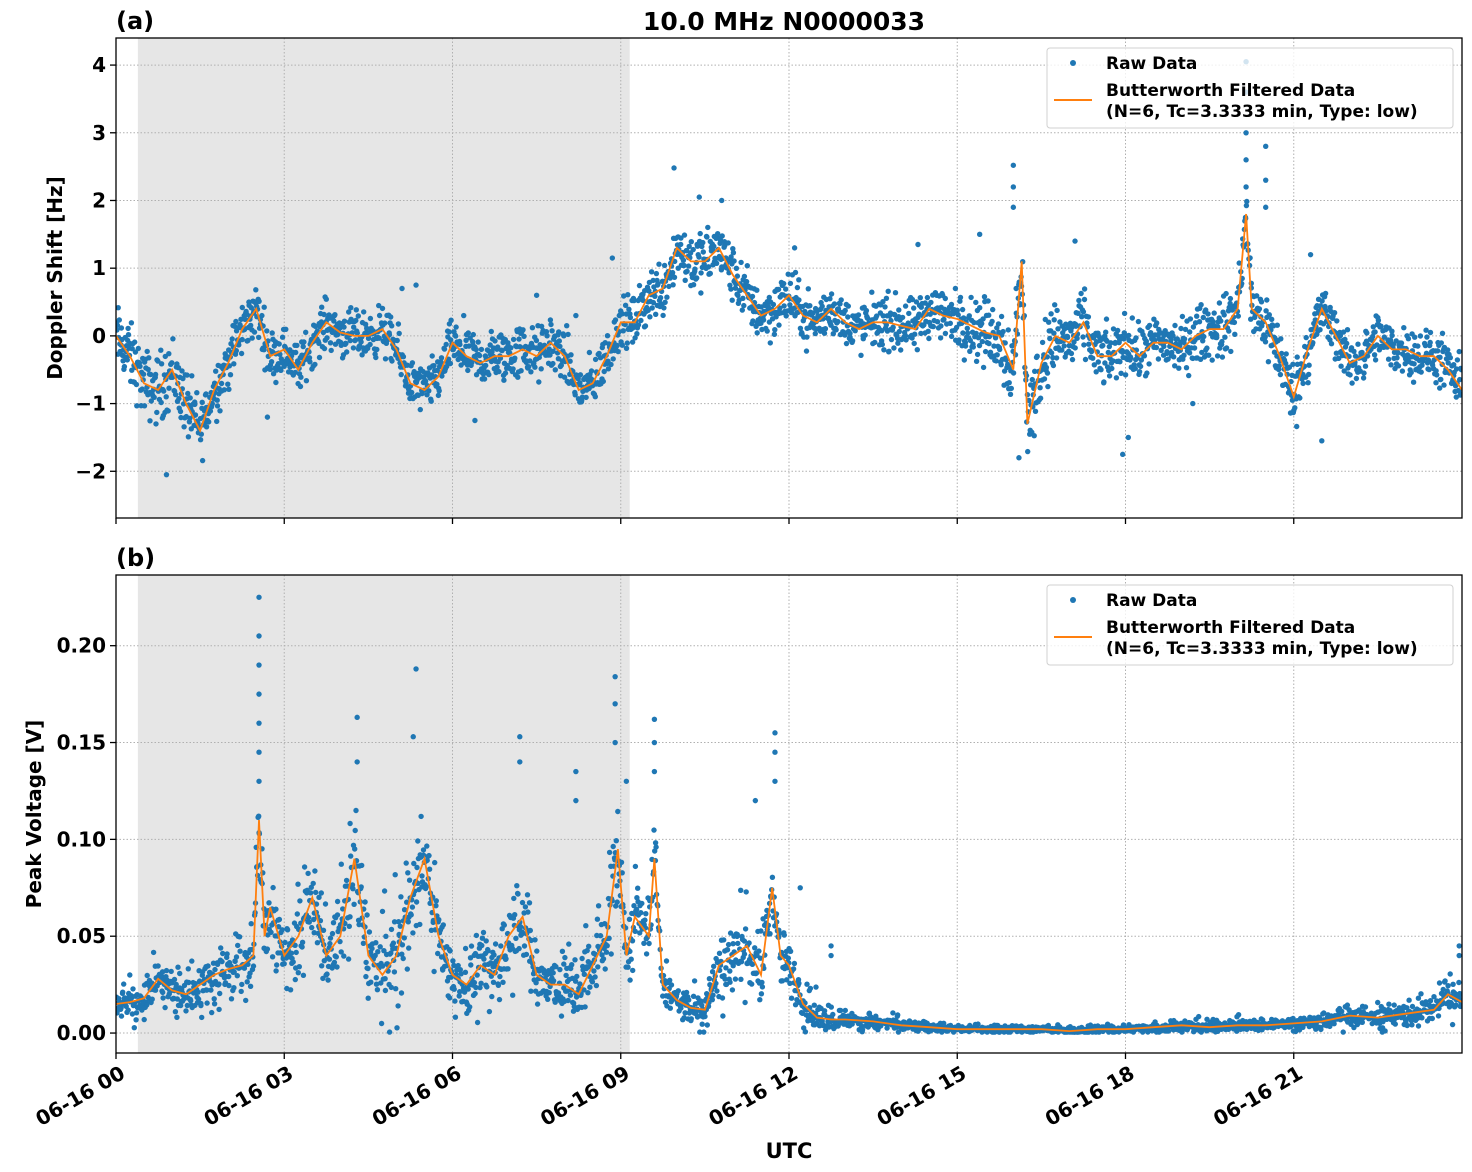  What do you see at coordinates (1230, 91) in the screenshot?
I see `legend-filtered-label-1: Butterworth Filtered Data` at bounding box center [1230, 91].